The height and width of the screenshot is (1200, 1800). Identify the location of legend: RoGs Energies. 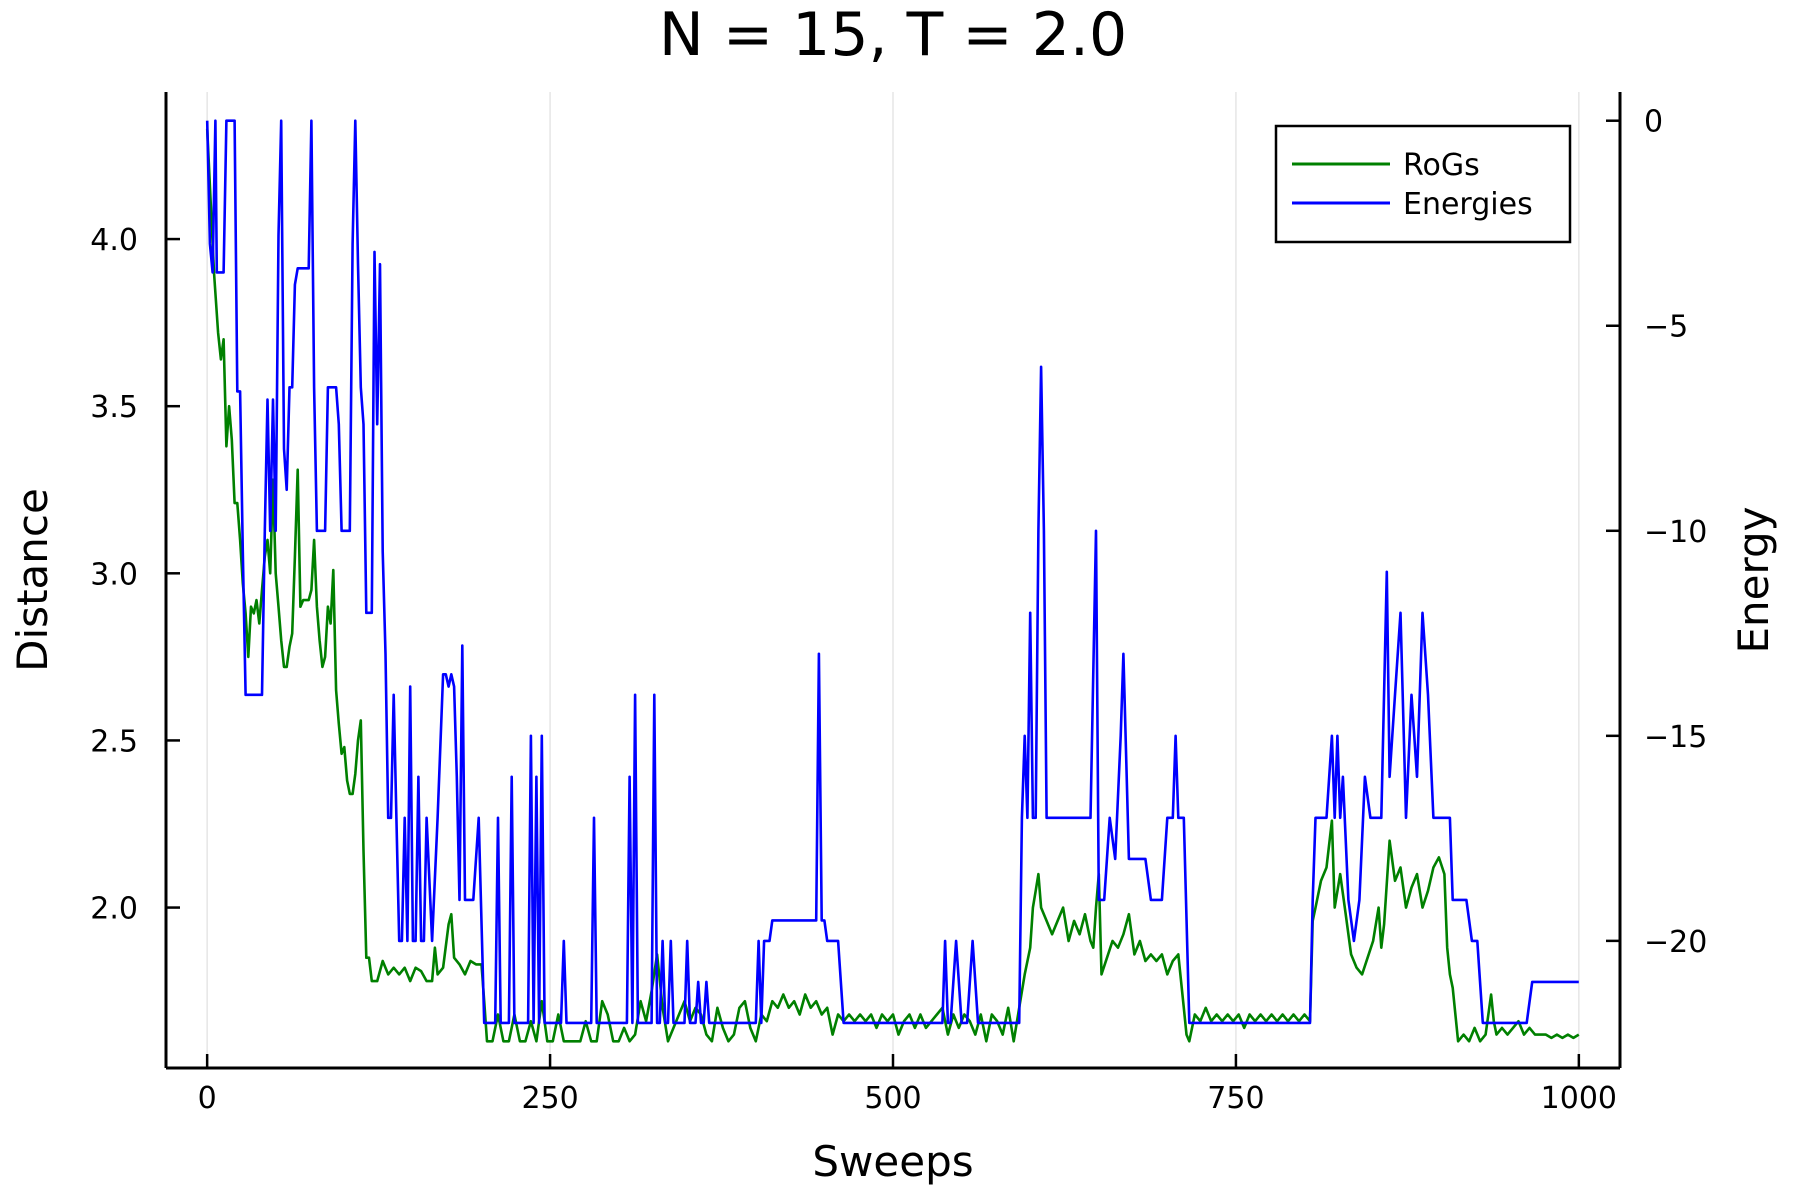
(1423, 184).